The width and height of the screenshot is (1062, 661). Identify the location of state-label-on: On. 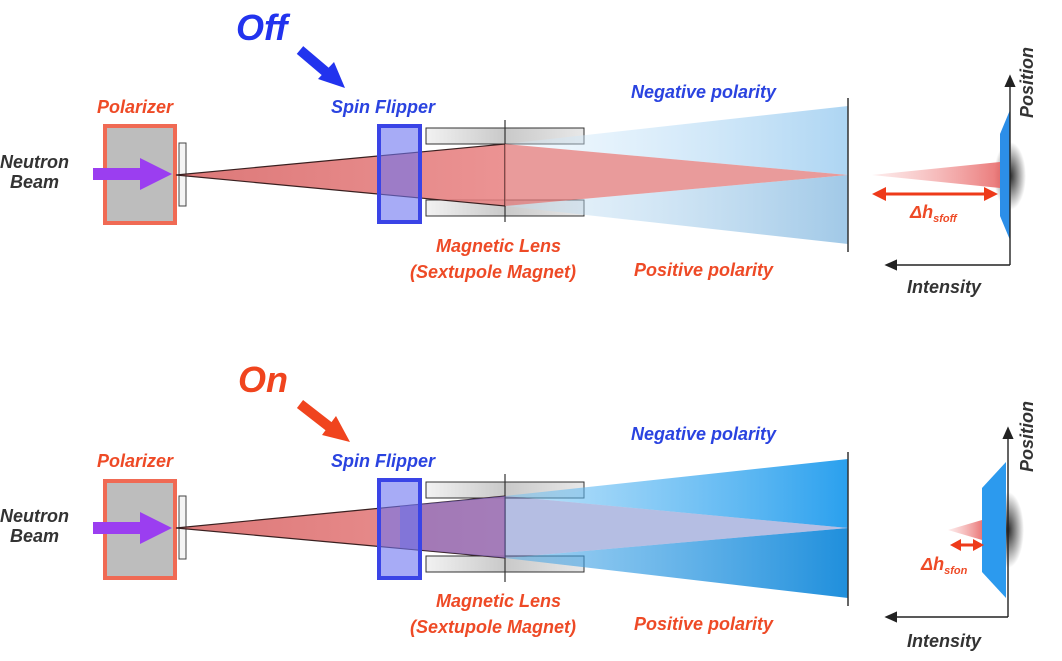
(263, 379).